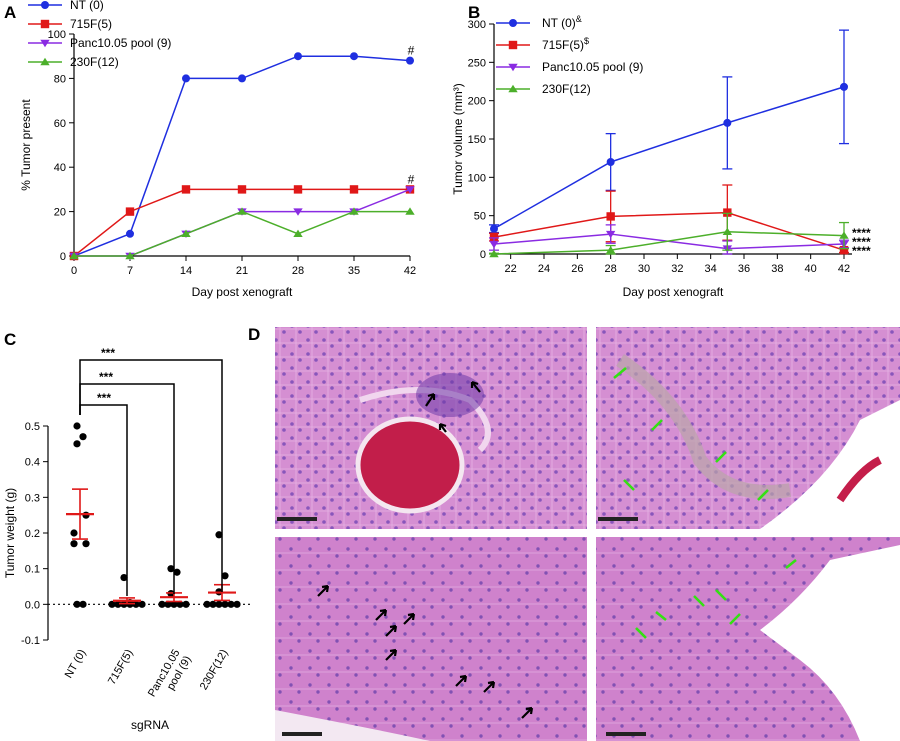 This screenshot has width=900, height=741. Describe the element at coordinates (705, 503) in the screenshot. I see `arrows-e` at that location.